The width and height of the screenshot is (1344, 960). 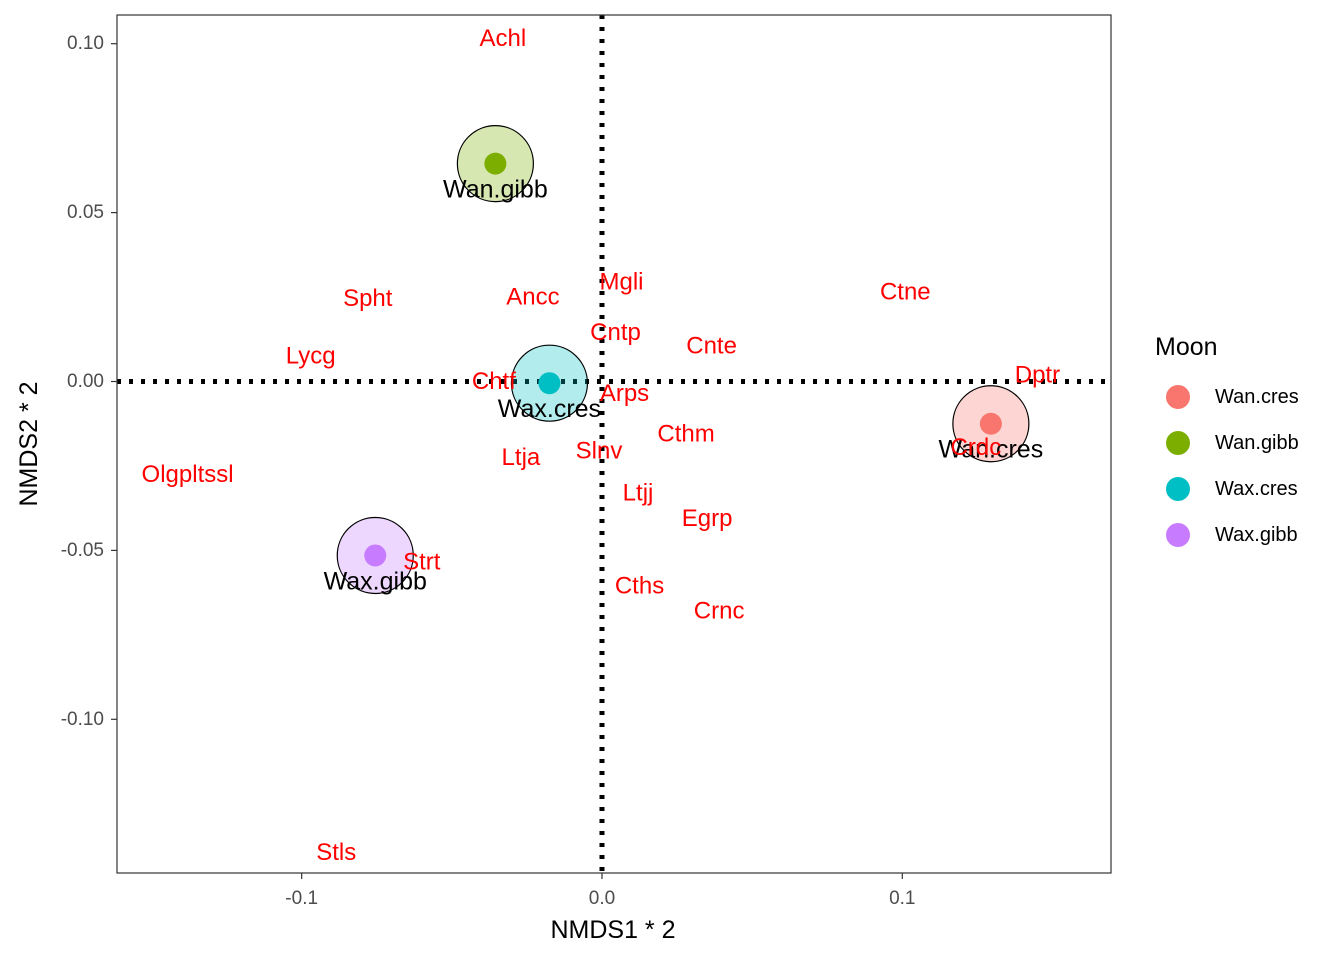 What do you see at coordinates (188, 474) in the screenshot?
I see `species-label: Olgpltssl` at bounding box center [188, 474].